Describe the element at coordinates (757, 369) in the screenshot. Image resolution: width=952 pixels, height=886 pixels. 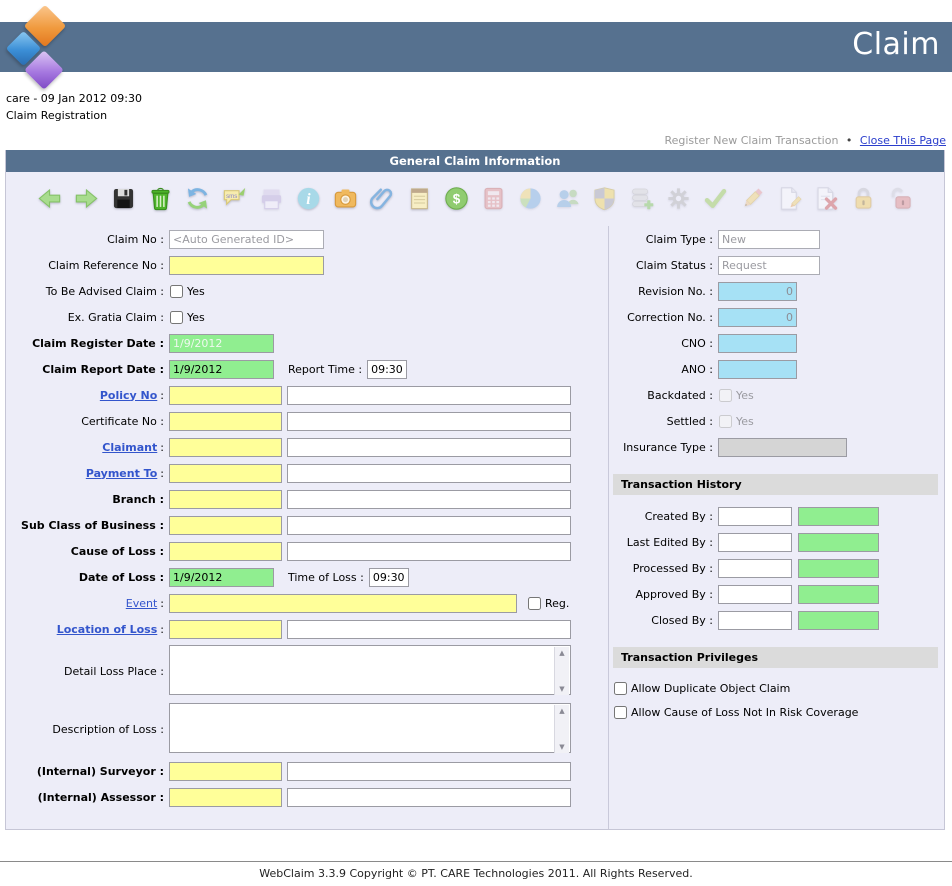
I see `ano-input` at that location.